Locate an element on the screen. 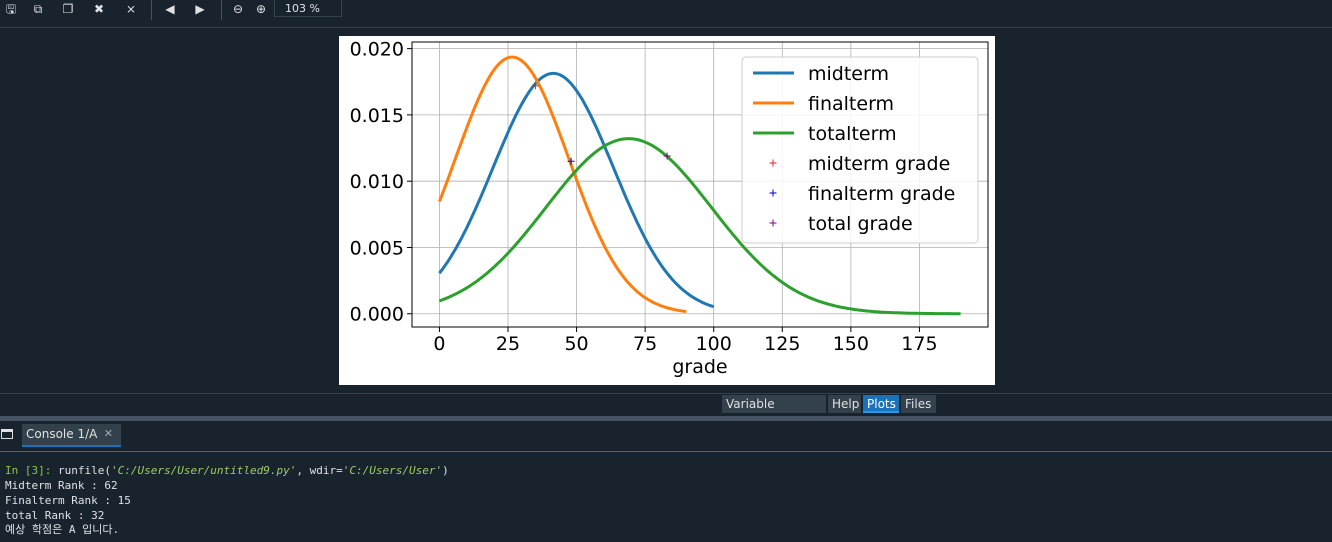 The image size is (1332, 542). tab-variable-explorer: Variable explorer is located at coordinates (774, 412).